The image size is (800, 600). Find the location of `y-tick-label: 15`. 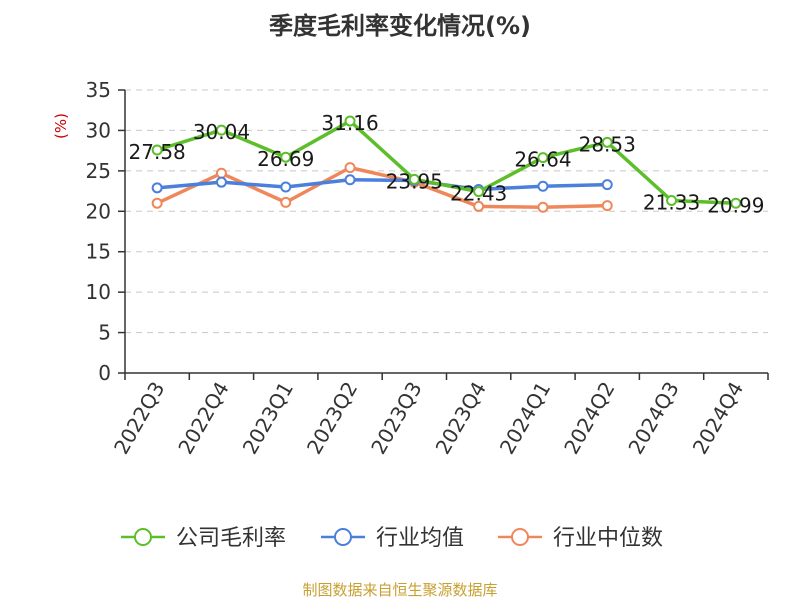

y-tick-label: 15 is located at coordinates (98, 252).